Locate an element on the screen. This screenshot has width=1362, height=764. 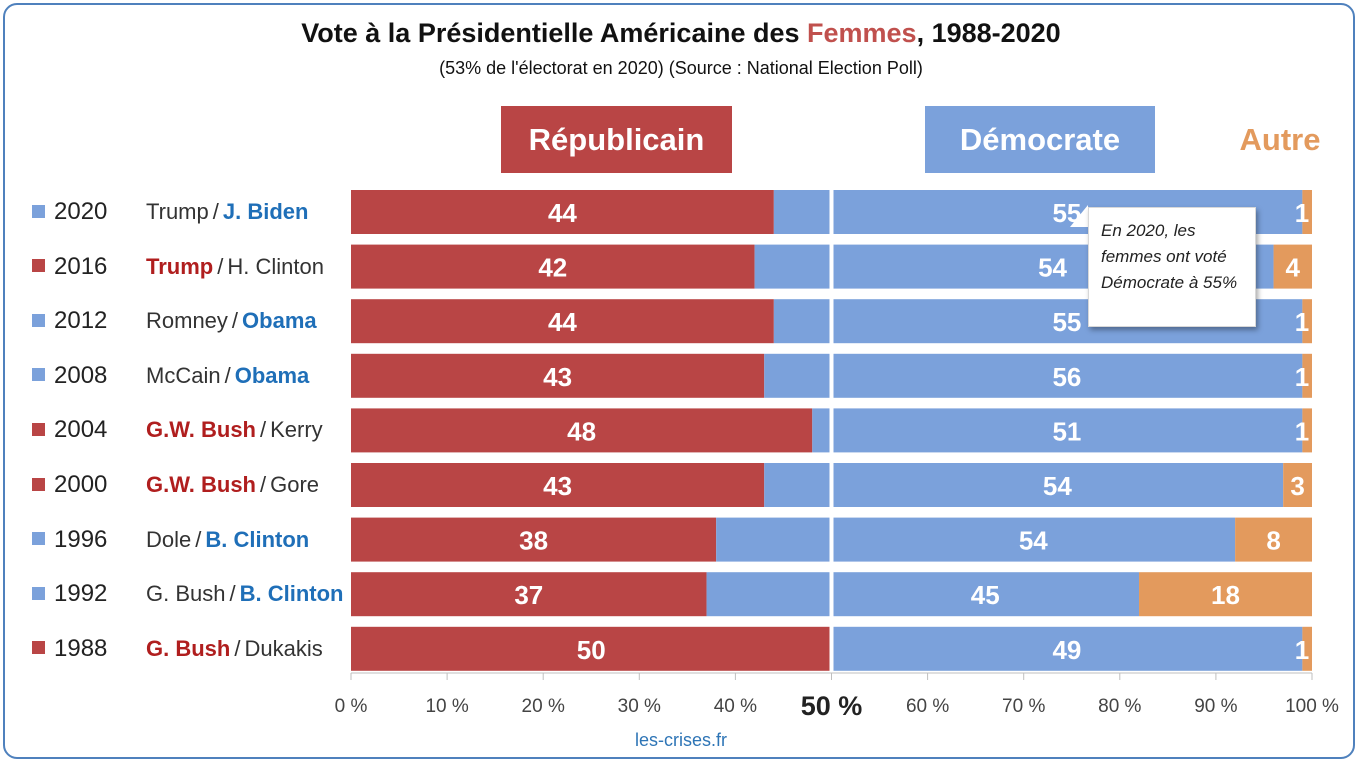
label-oth-1992: 18 is located at coordinates (1225, 595).